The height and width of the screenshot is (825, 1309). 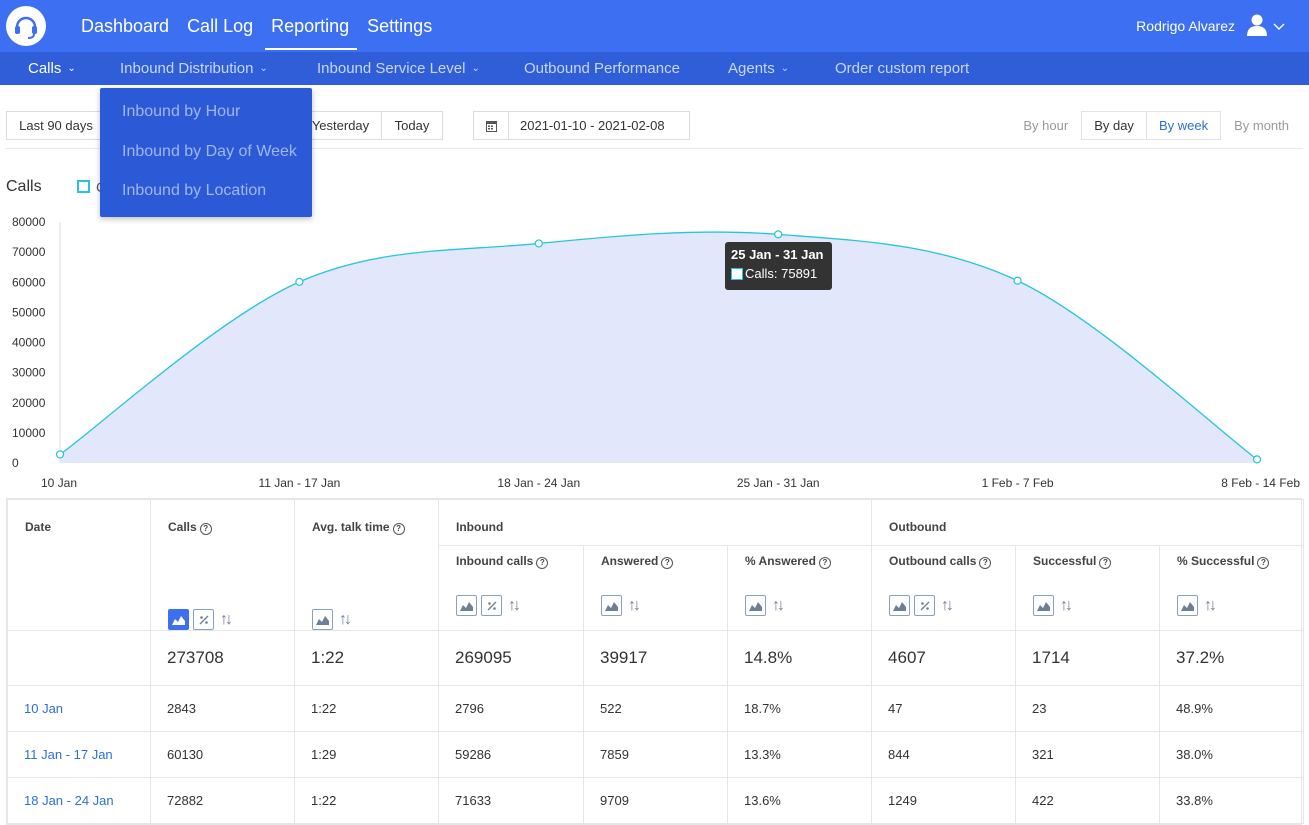 I want to click on subnav-agents: Agents ⌄, so click(x=758, y=68).